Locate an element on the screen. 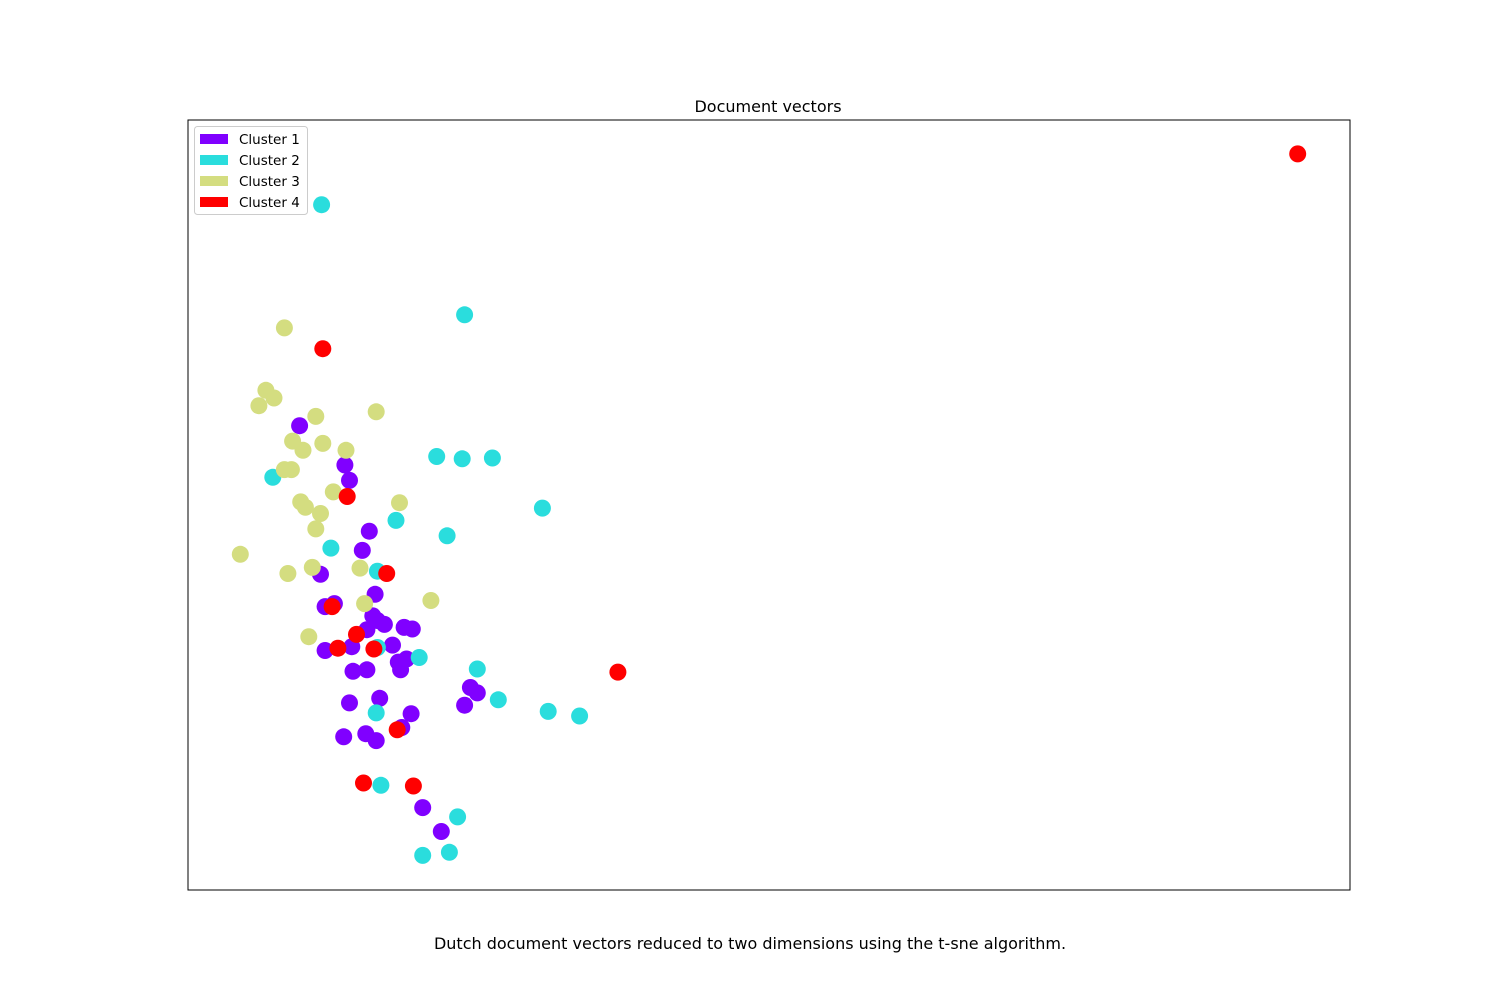  legend: Cluster 1 Cluster 2 Cluster 3 Cluster 4 is located at coordinates (251, 170).